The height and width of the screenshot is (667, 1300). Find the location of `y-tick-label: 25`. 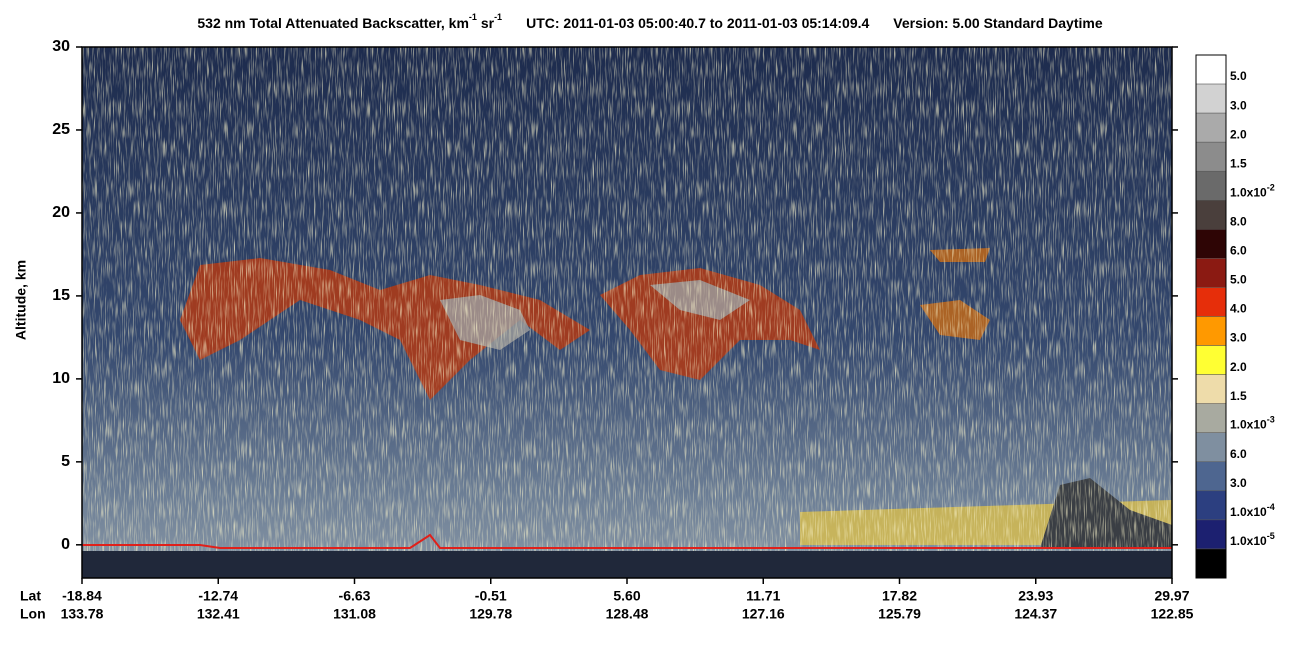

y-tick-label: 25 is located at coordinates (61, 129).